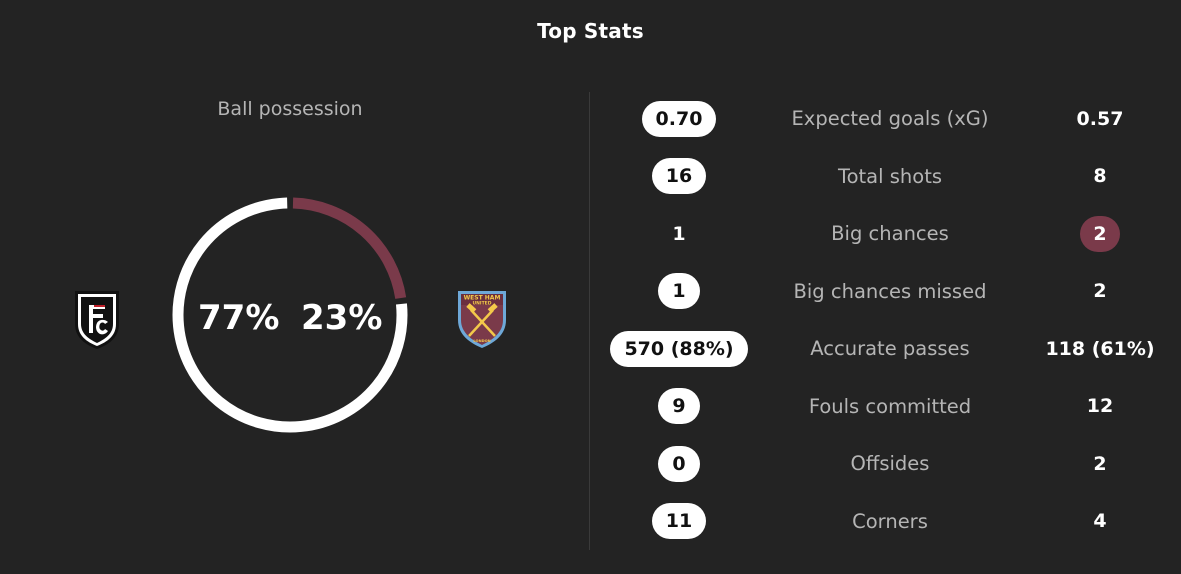 Image resolution: width=1181 pixels, height=574 pixels. I want to click on stat-away-cell: 4, so click(1100, 522).